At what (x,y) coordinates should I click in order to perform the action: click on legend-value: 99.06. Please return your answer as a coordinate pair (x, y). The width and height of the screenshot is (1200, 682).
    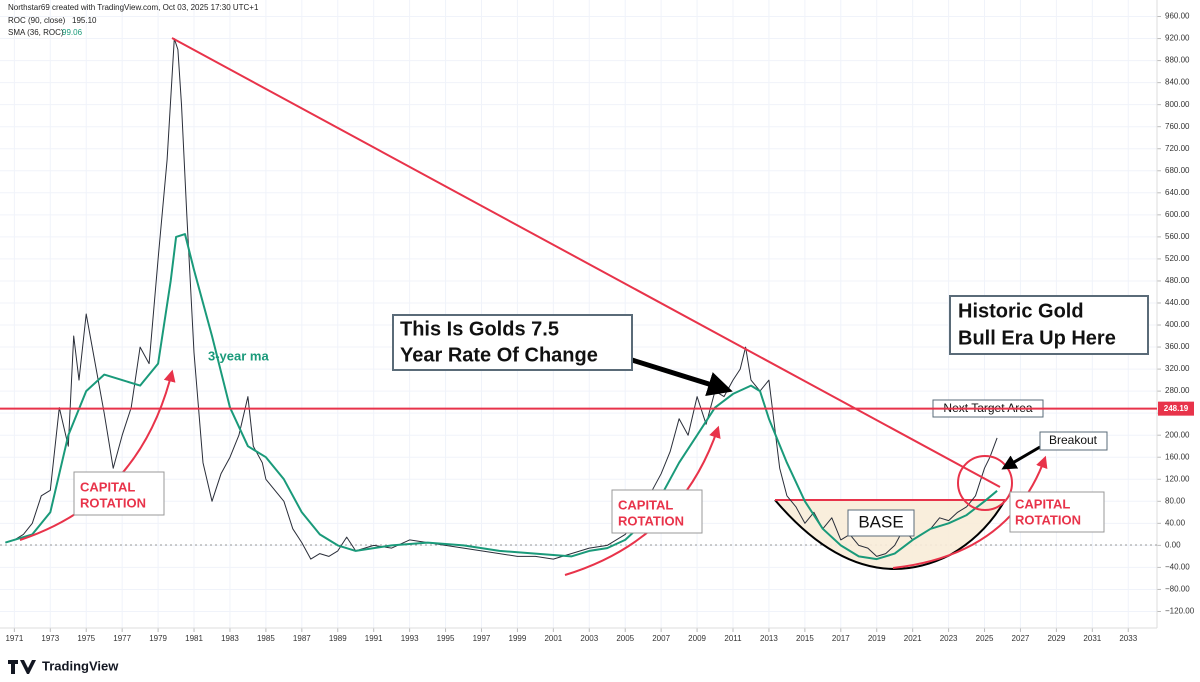
    Looking at the image, I should click on (72, 32).